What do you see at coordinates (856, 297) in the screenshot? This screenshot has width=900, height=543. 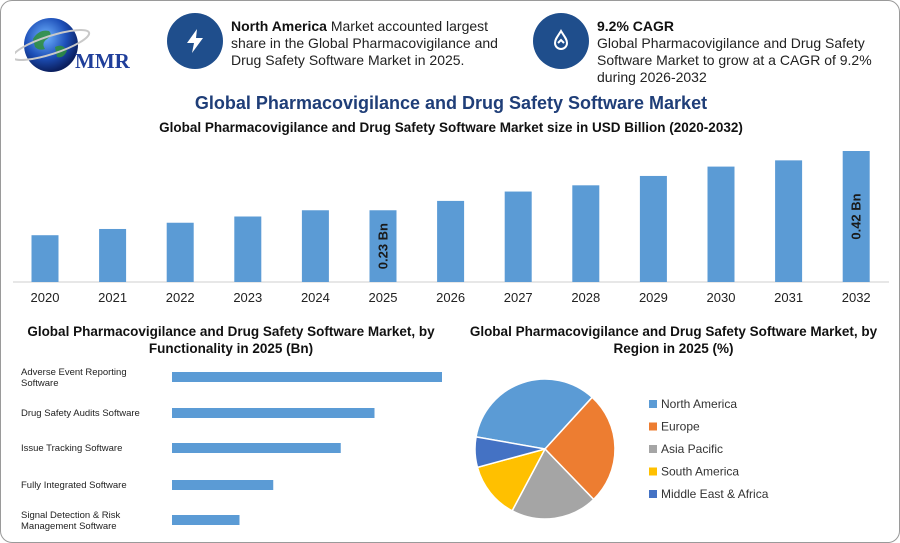 I see `x-tick-label: 2032` at bounding box center [856, 297].